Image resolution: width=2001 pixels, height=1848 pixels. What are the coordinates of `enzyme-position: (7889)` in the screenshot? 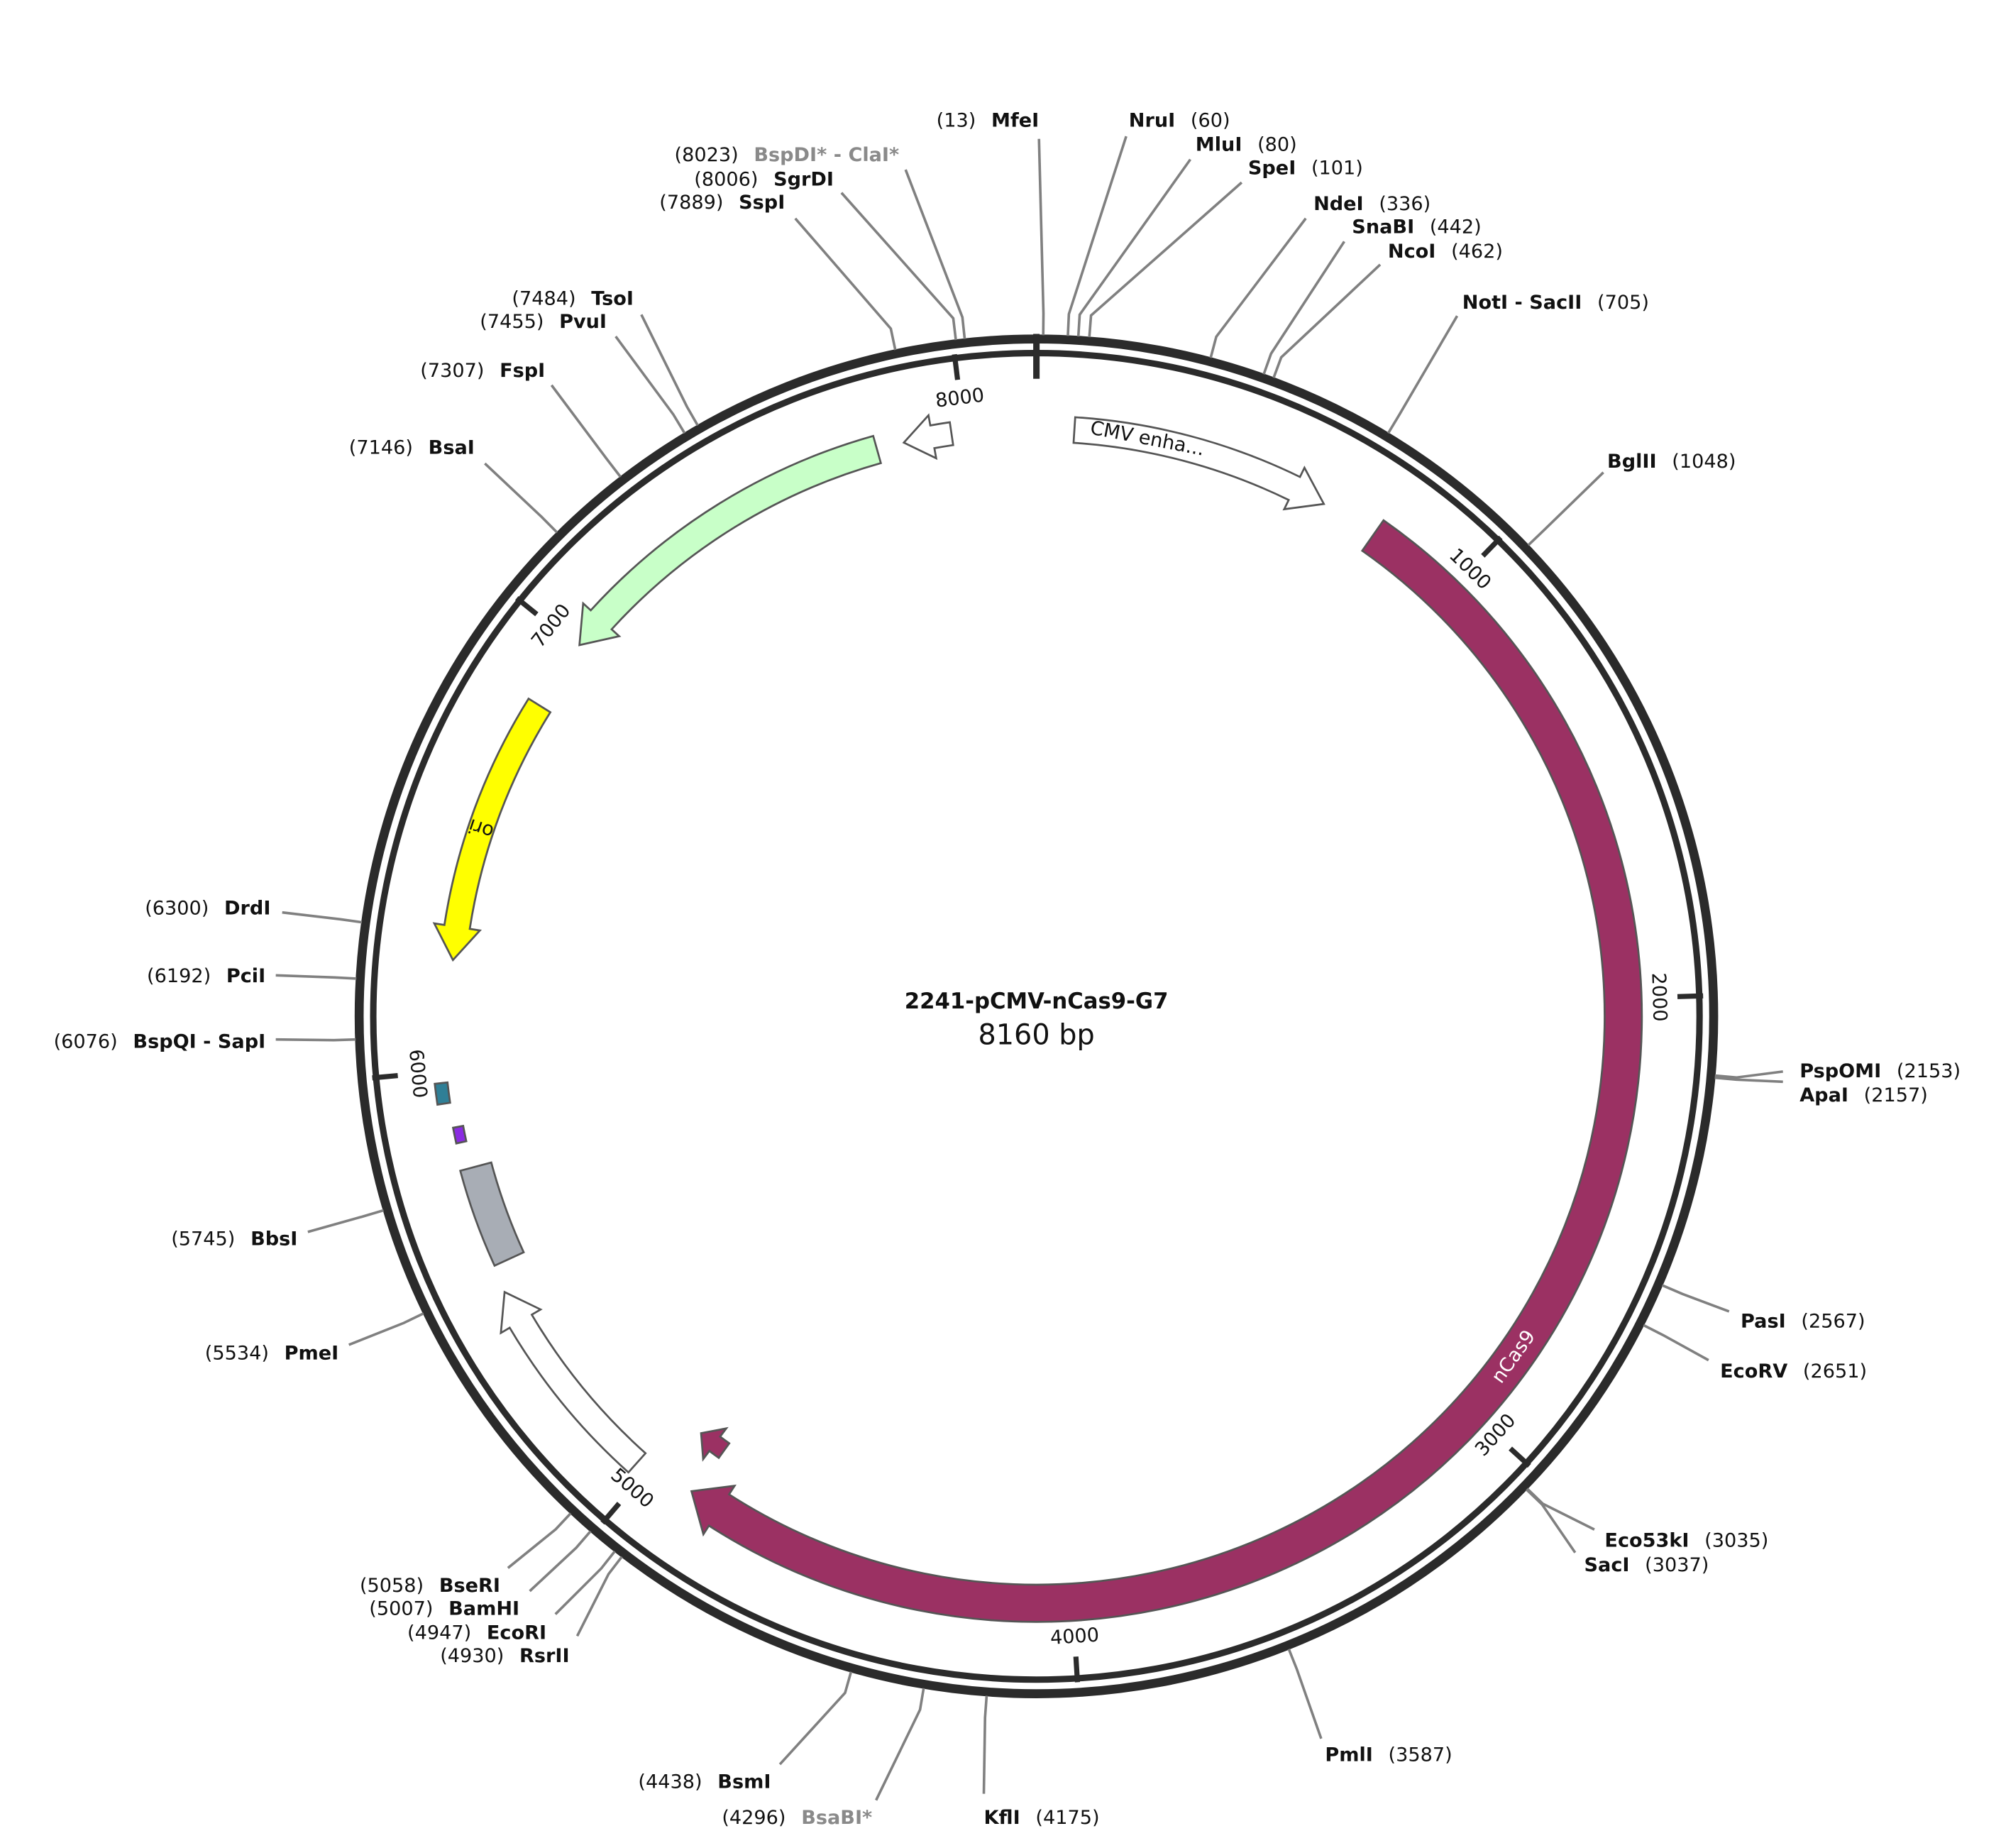 It's located at (691, 203).